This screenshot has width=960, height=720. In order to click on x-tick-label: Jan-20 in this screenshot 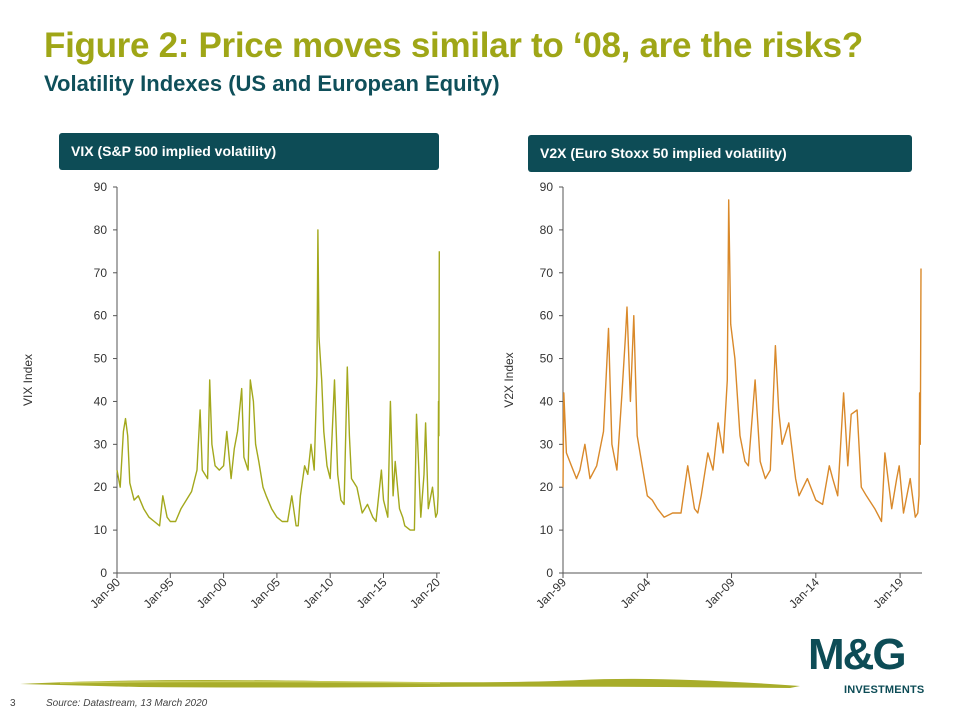, I will do `click(425, 593)`.